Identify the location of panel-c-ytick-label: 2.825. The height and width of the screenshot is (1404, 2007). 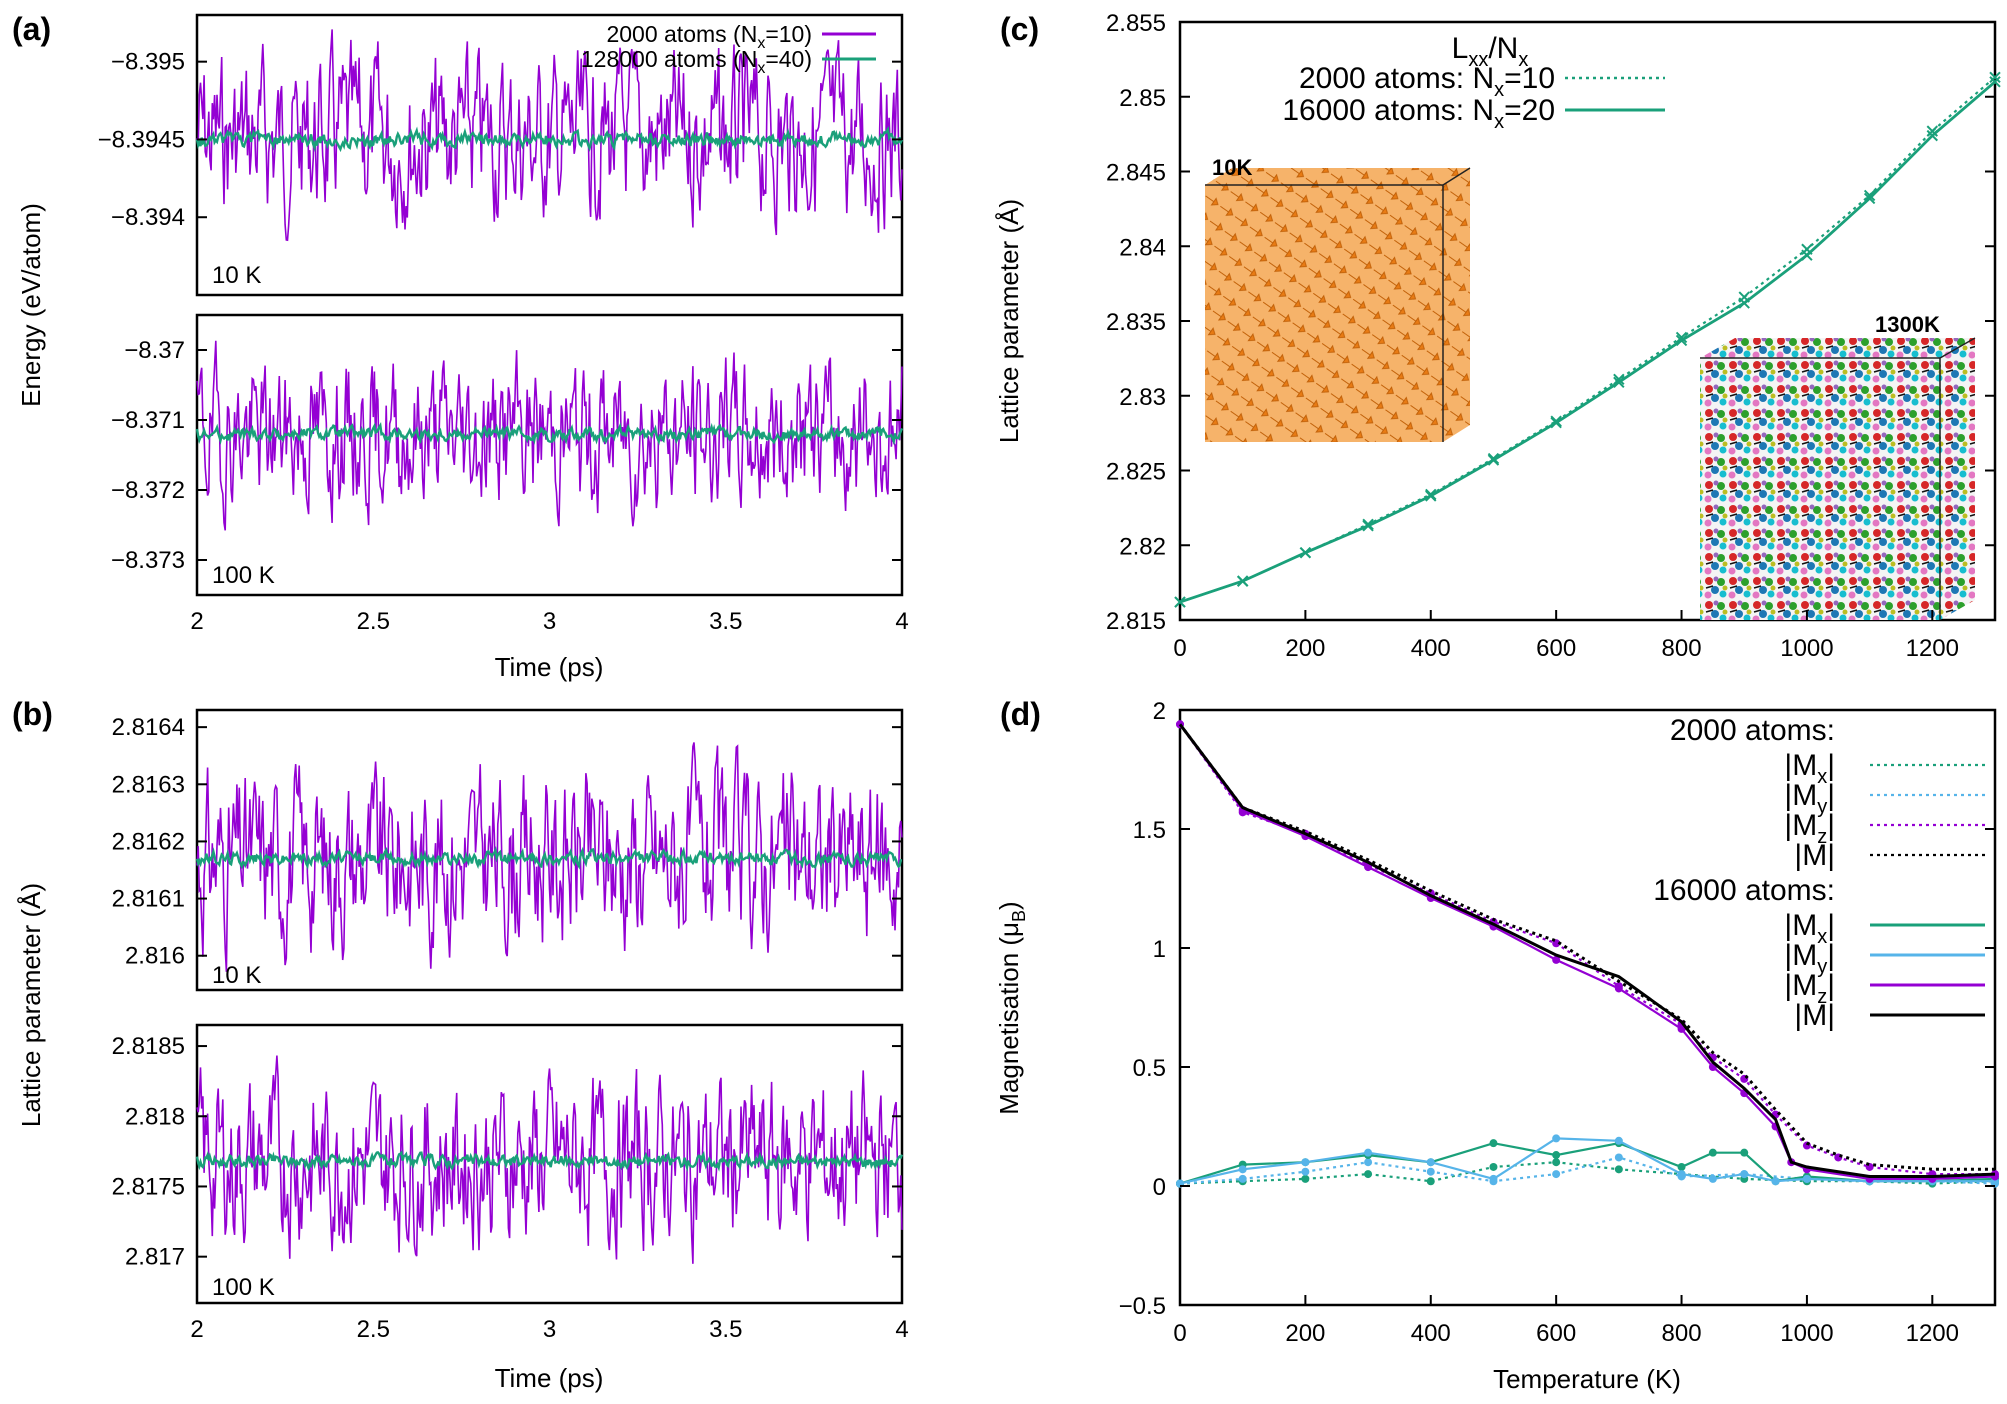
(1136, 472).